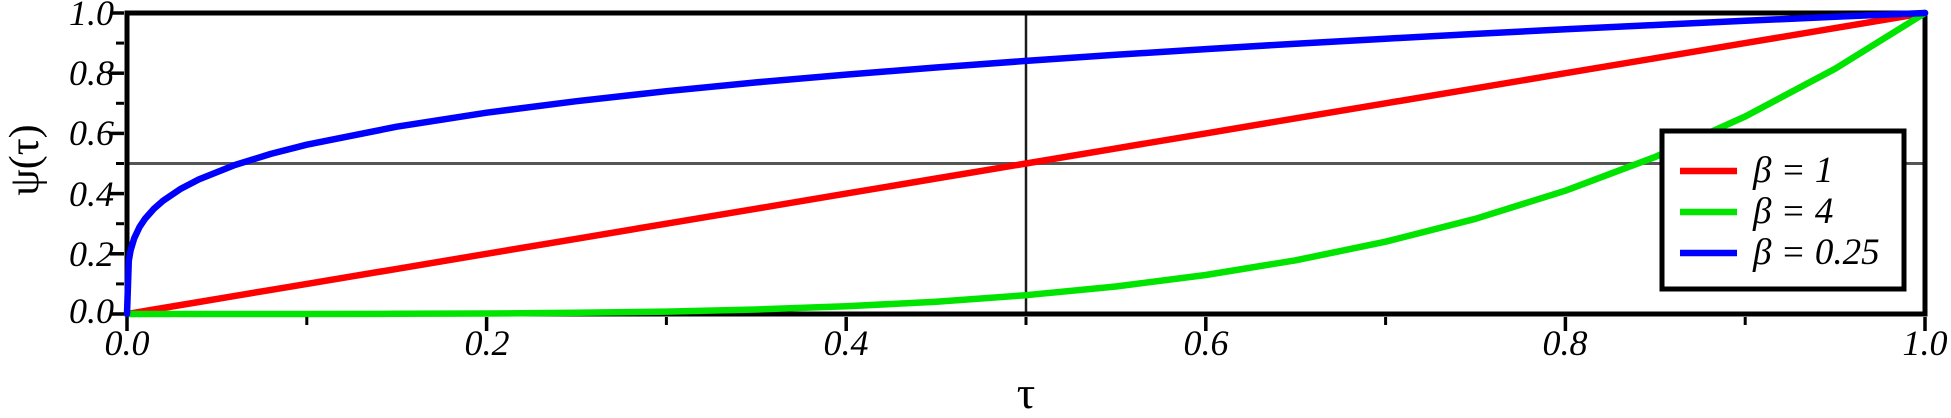 This screenshot has height=418, width=1951. What do you see at coordinates (25, 160) in the screenshot?
I see `y-axis-title: ψ(τ)` at bounding box center [25, 160].